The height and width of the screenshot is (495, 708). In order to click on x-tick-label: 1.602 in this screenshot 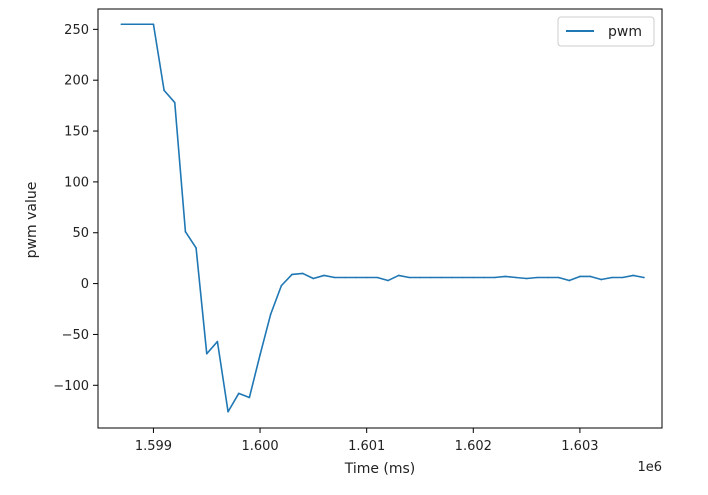, I will do `click(473, 446)`.